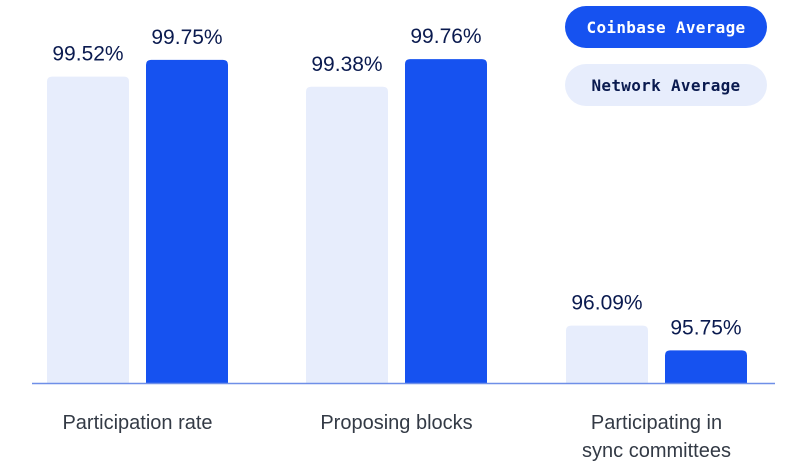  Describe the element at coordinates (346, 64) in the screenshot. I see `value-label-proposing-blocks-network: 99.38%` at that location.